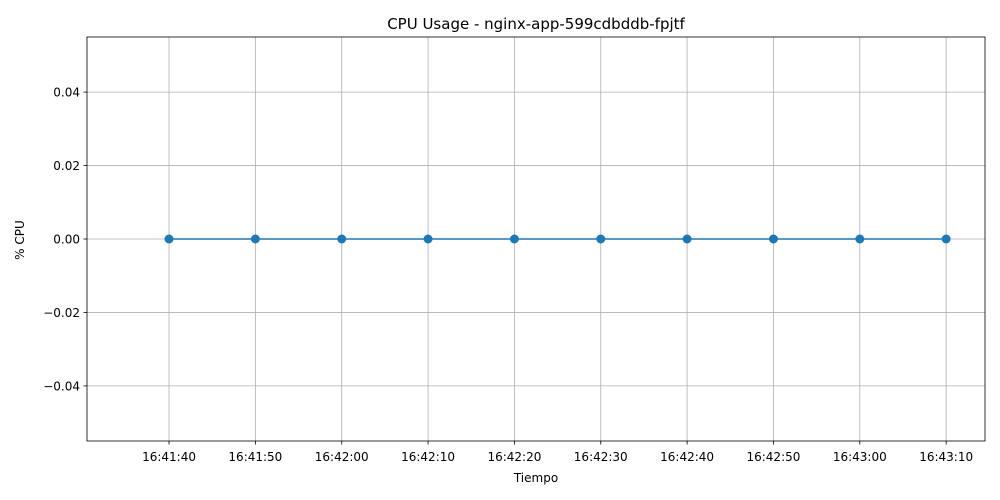 This screenshot has height=500, width=1000. What do you see at coordinates (428, 457) in the screenshot?
I see `x-tick-label: 16:42:10` at bounding box center [428, 457].